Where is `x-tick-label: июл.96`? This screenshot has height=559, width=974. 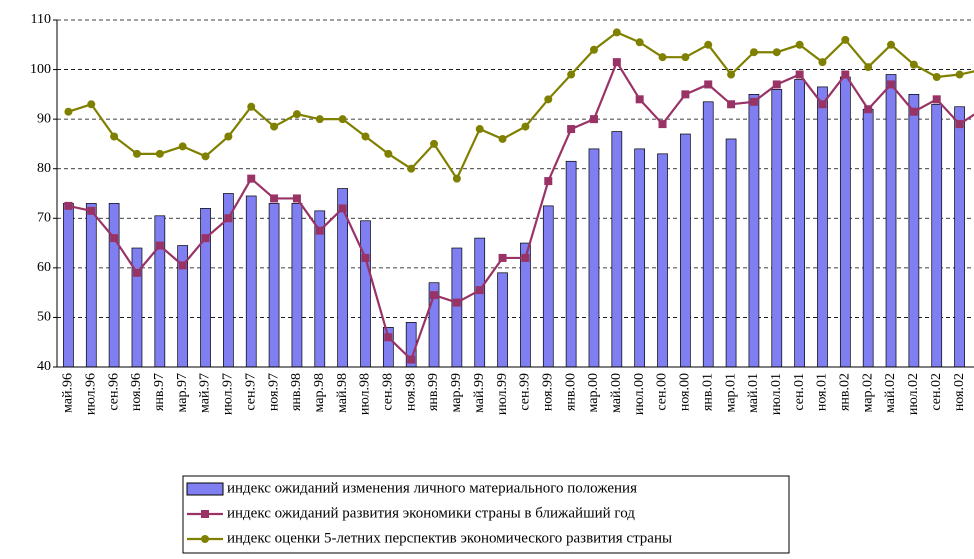
x-tick-label: июл.96 is located at coordinates (90, 394).